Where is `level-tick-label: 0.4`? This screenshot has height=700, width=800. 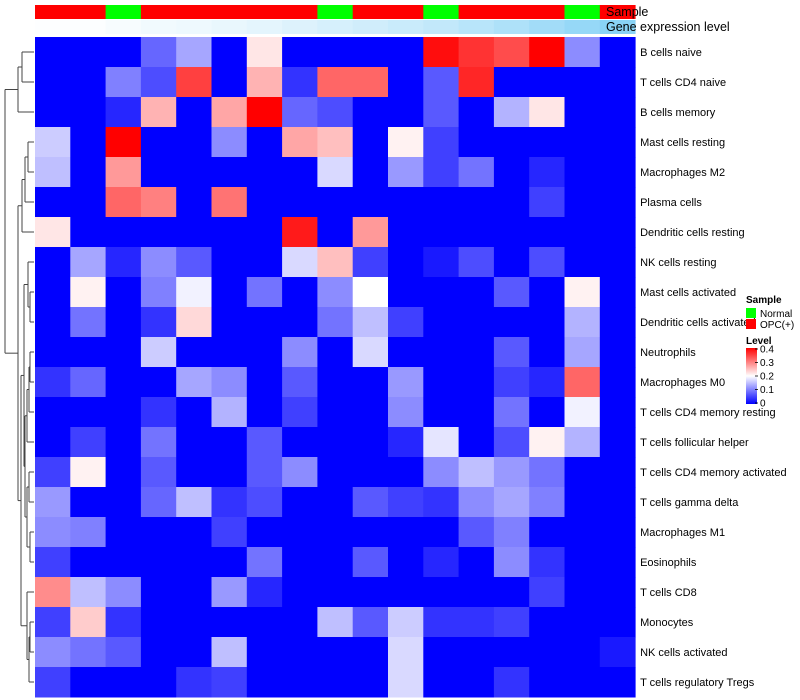
level-tick-label: 0.4 is located at coordinates (767, 350).